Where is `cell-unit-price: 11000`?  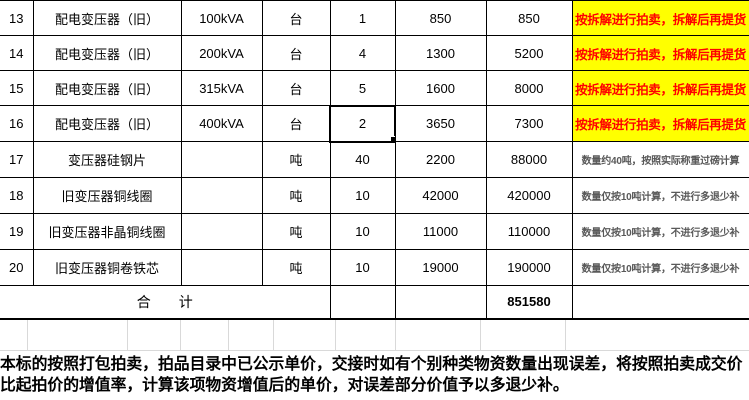 cell-unit-price: 11000 is located at coordinates (440, 231).